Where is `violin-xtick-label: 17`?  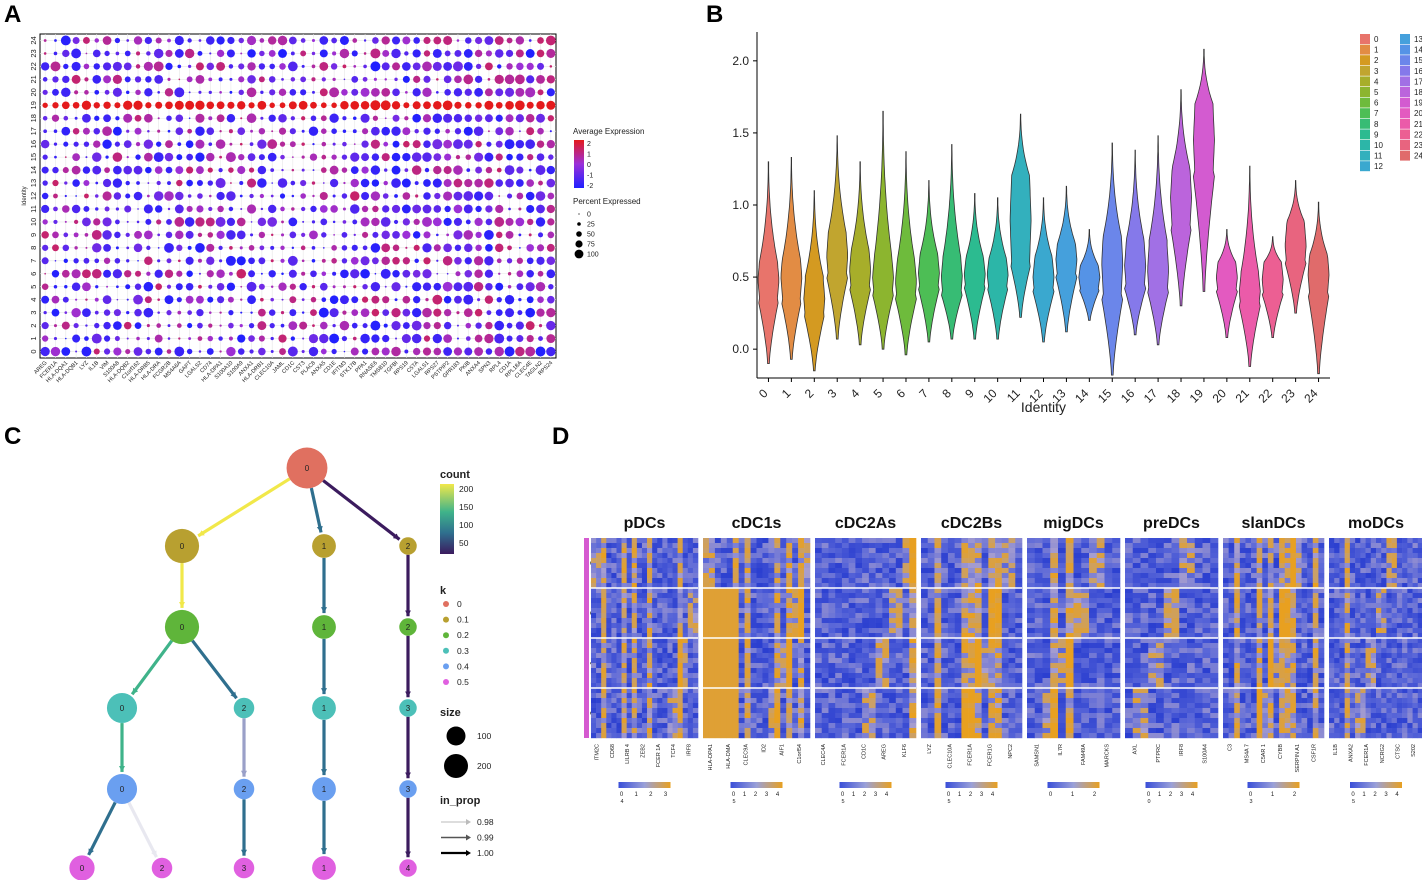 violin-xtick-label: 17 is located at coordinates (1151, 396).